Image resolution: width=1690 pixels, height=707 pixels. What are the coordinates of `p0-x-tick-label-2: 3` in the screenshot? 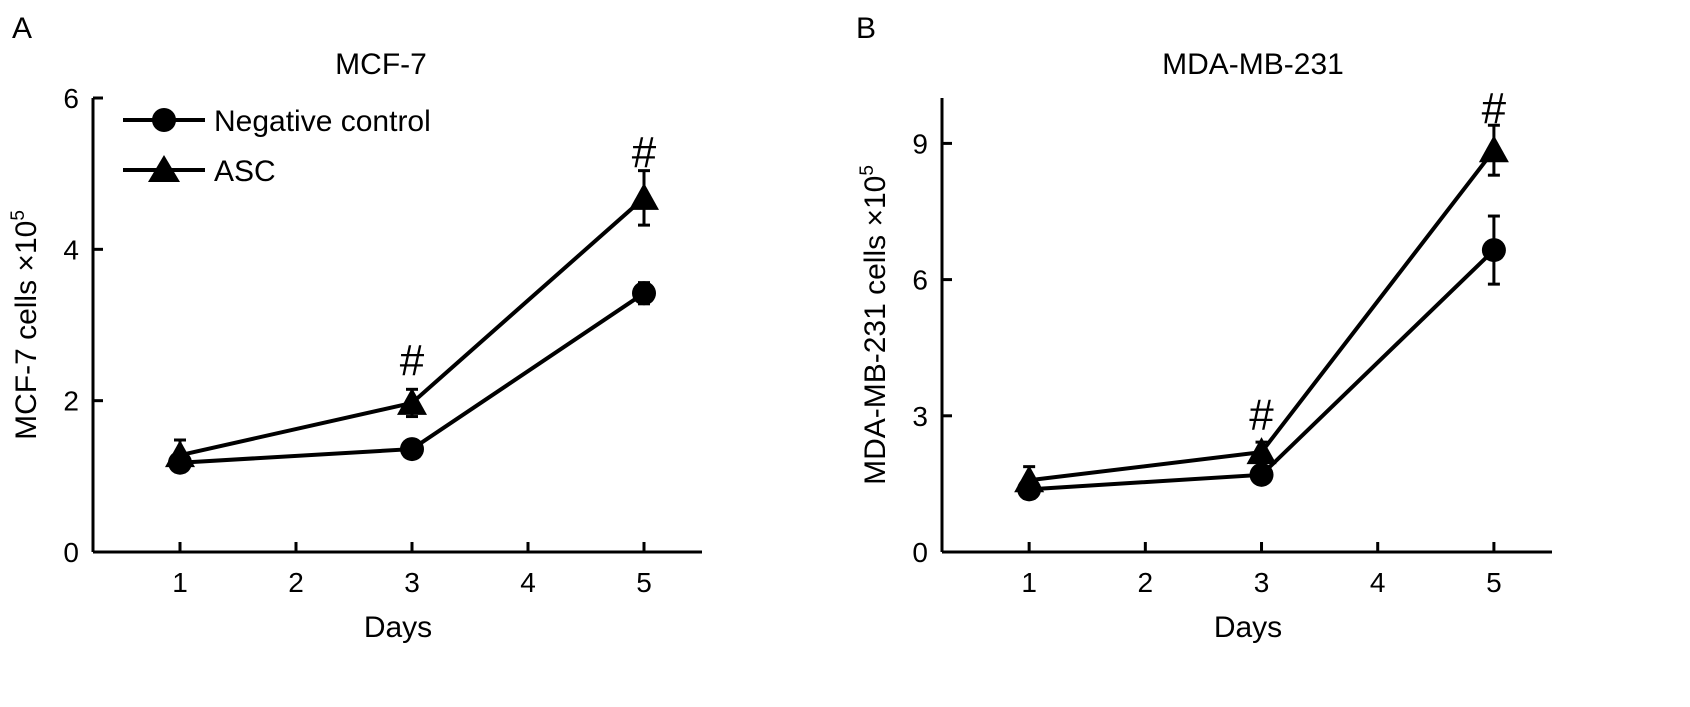 It's located at (412, 582).